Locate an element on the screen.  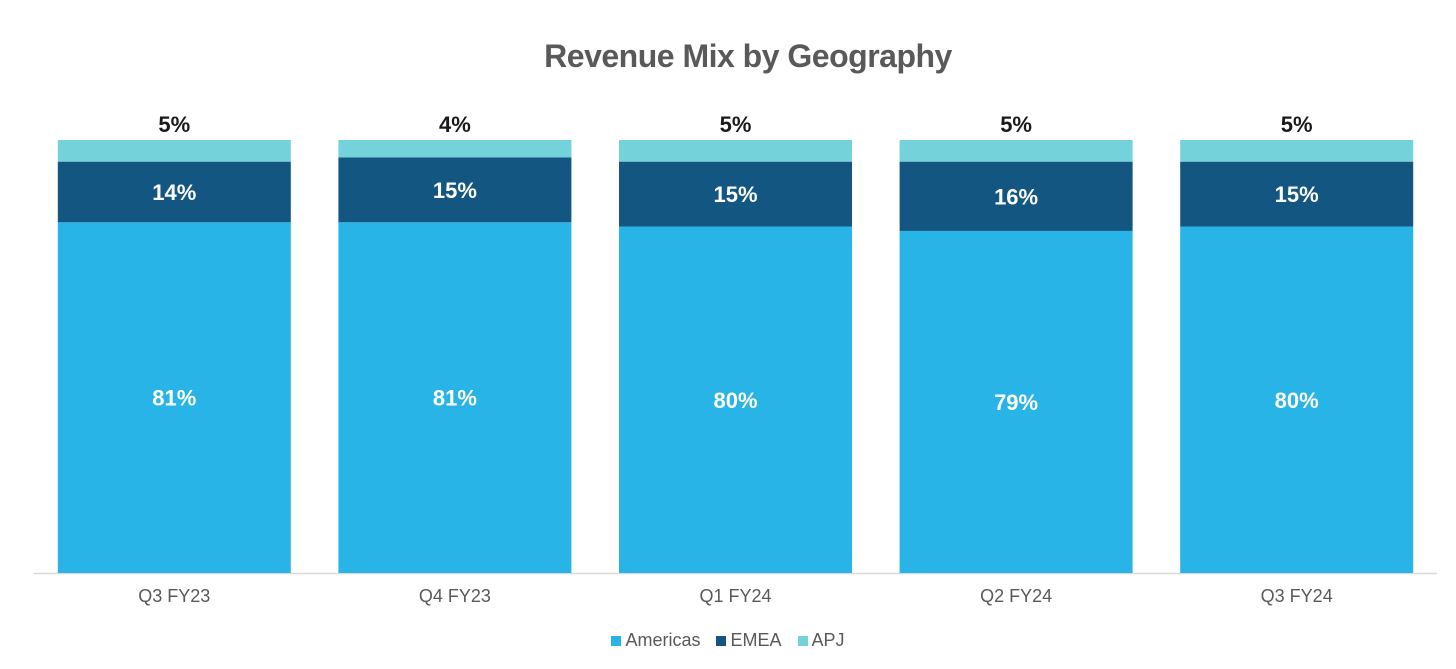
data-label-americas-5: 80% is located at coordinates (1297, 400).